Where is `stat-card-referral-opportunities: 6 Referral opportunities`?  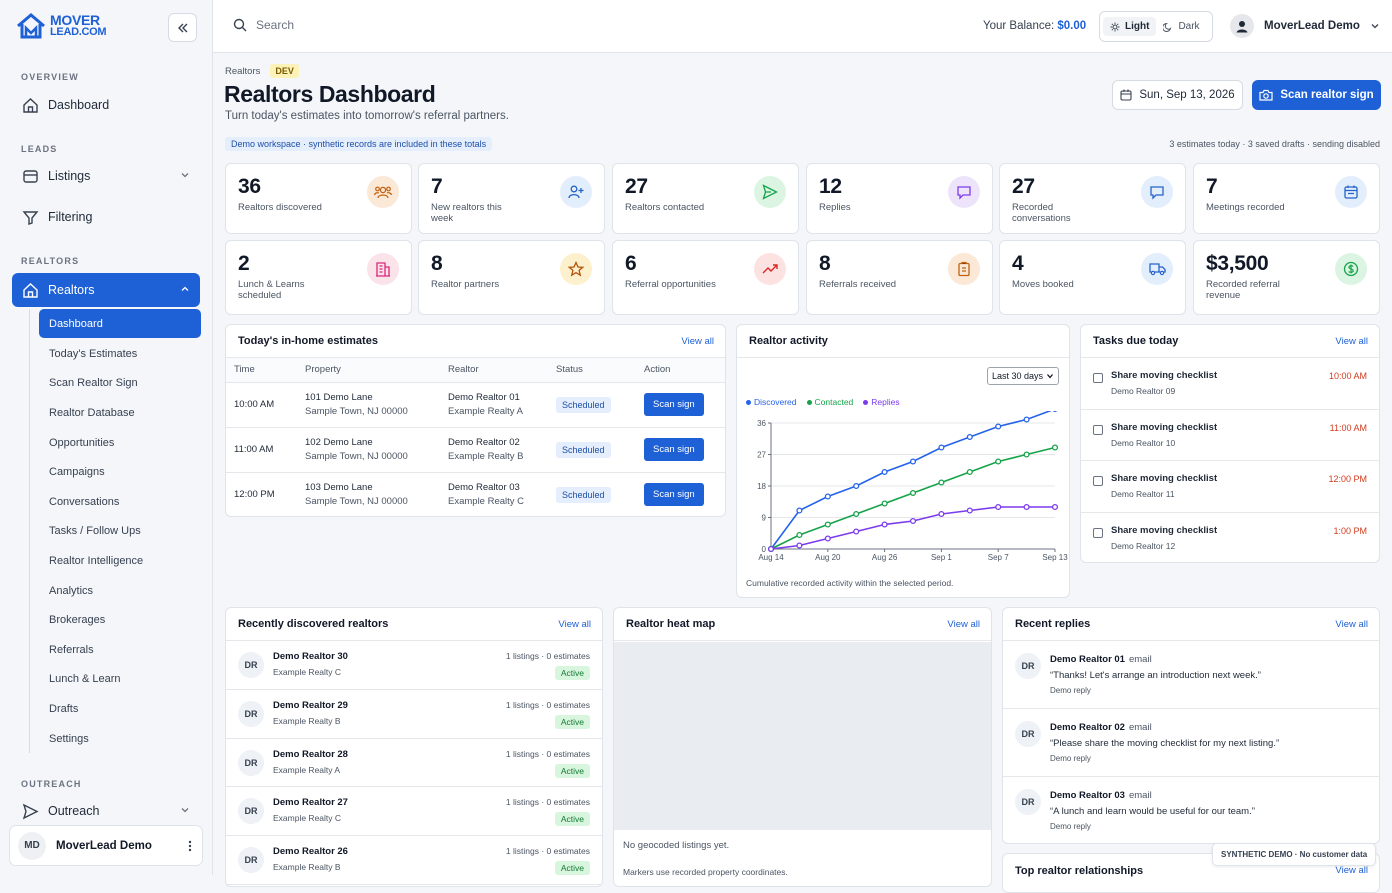 stat-card-referral-opportunities: 6 Referral opportunities is located at coordinates (705, 277).